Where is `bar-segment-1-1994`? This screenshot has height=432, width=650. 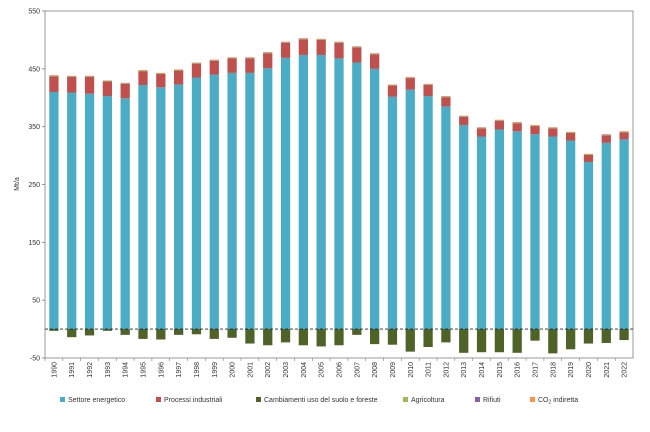 bar-segment-1-1994 is located at coordinates (125, 91).